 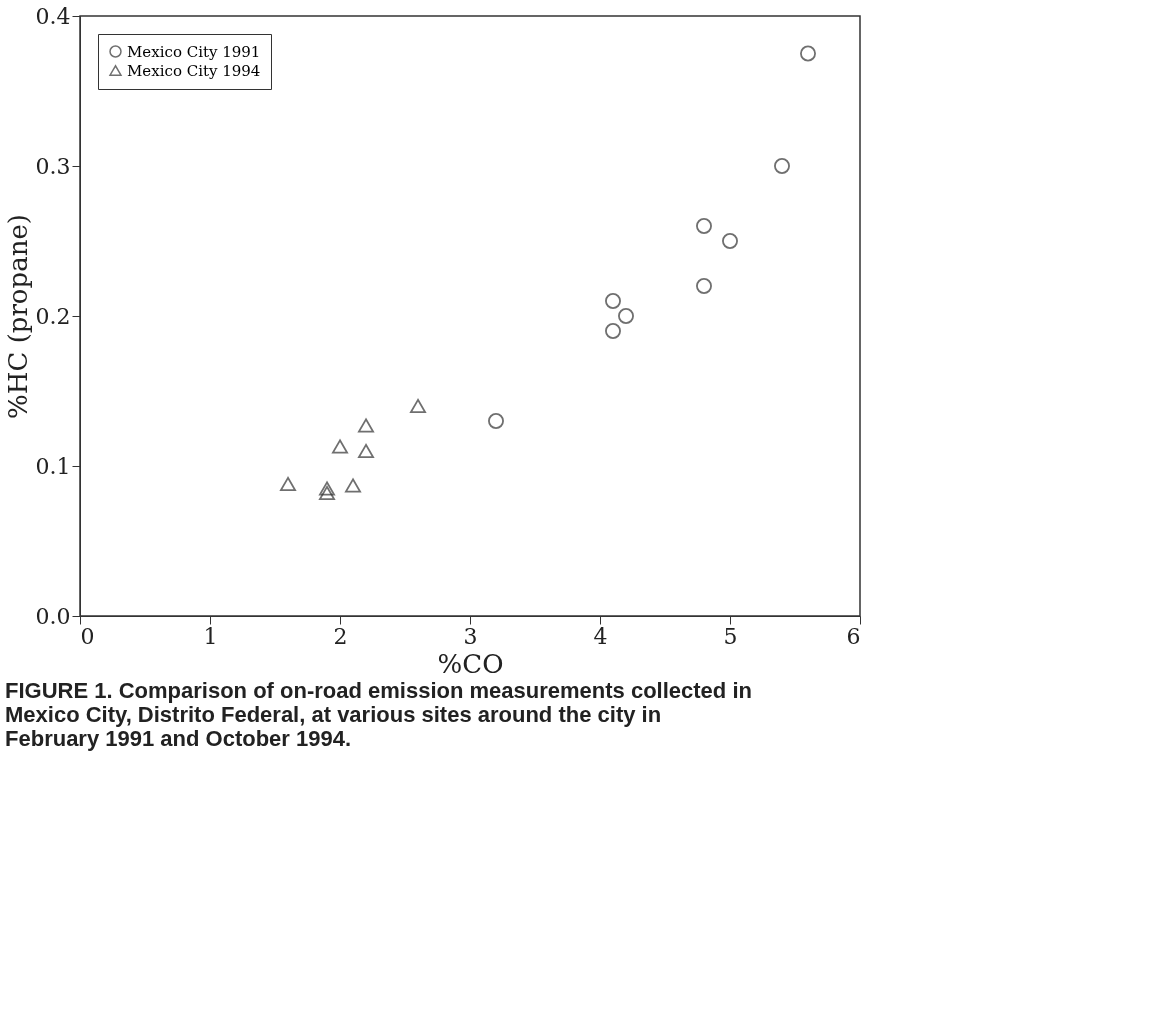 What do you see at coordinates (730, 636) in the screenshot?
I see `x-tick-label: 5` at bounding box center [730, 636].